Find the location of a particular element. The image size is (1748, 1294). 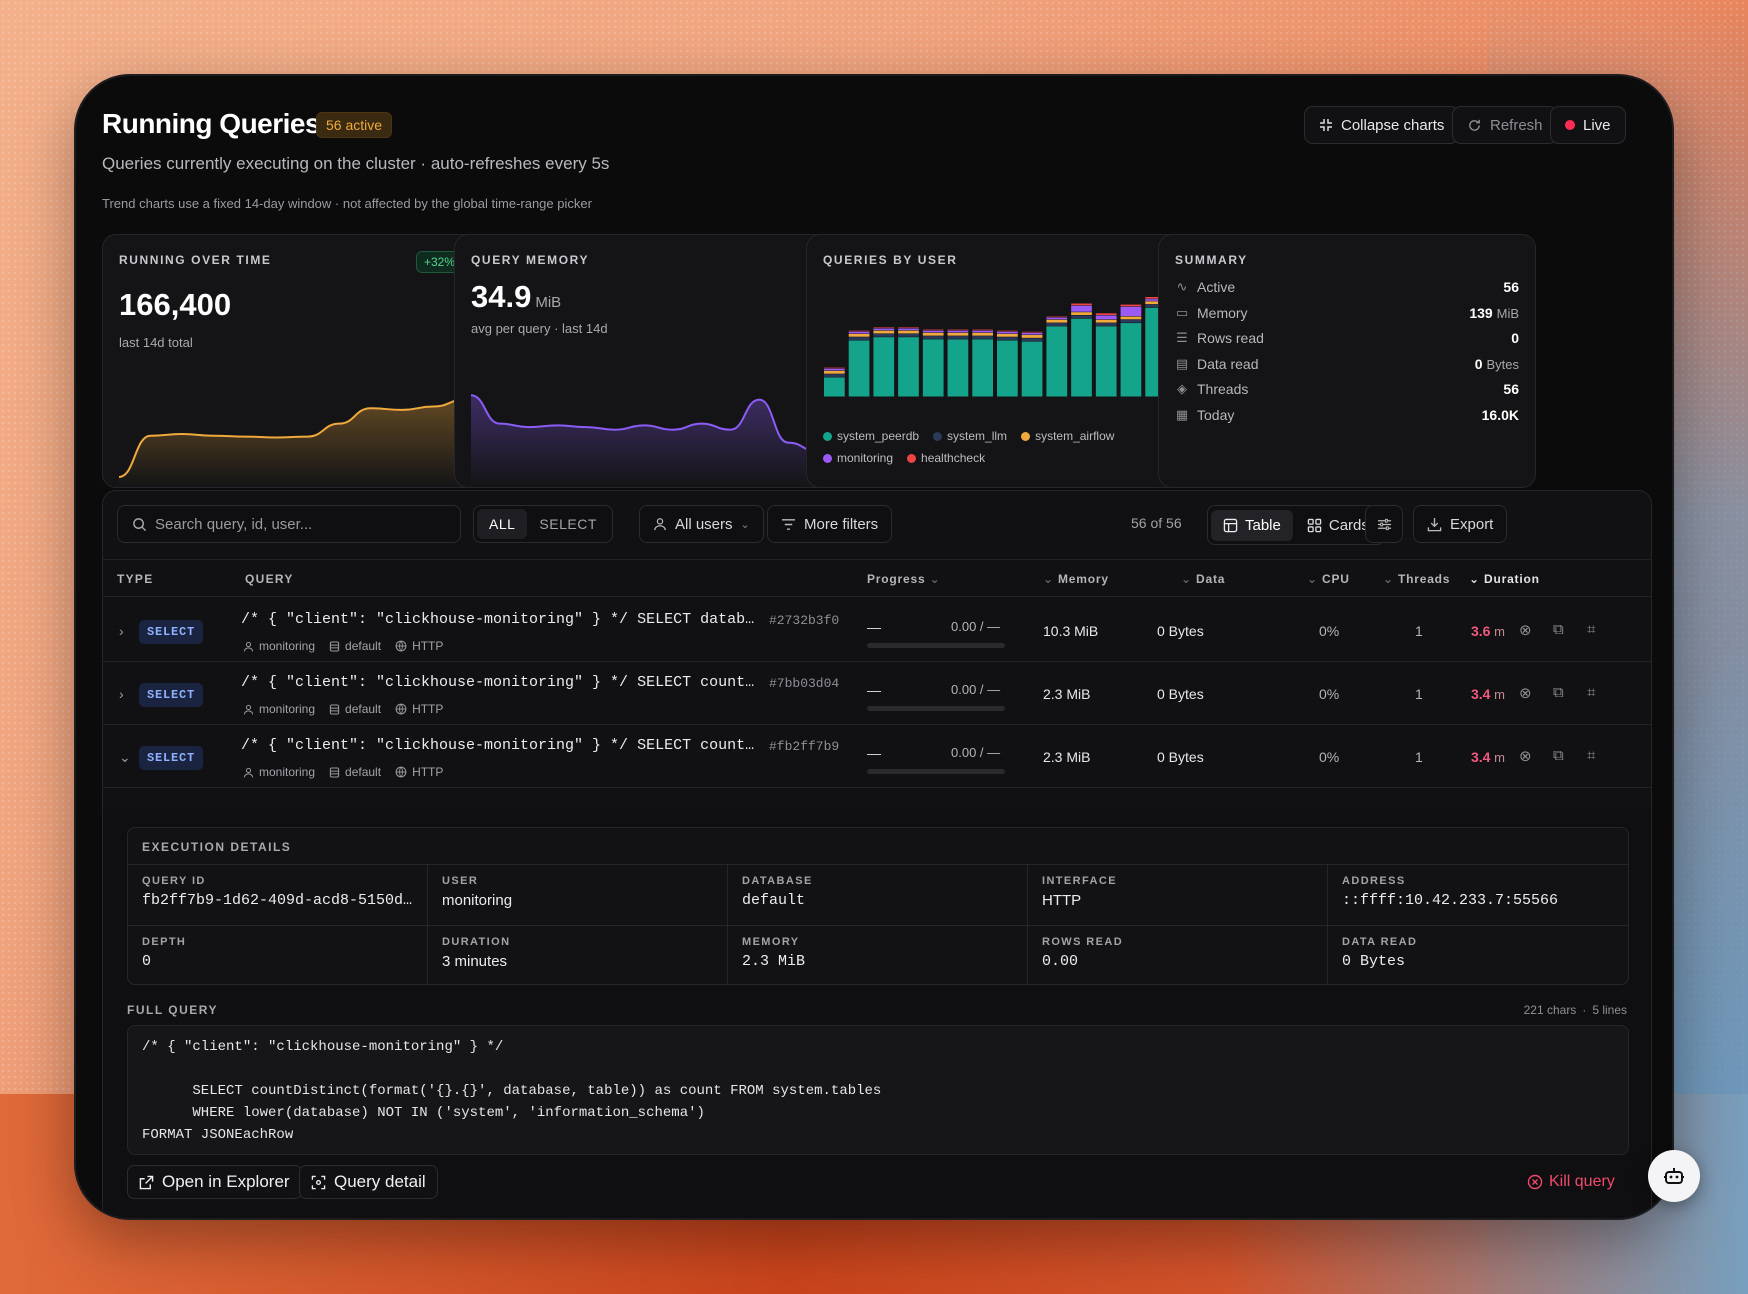

col-progress: Progress ⌄ is located at coordinates (903, 579).